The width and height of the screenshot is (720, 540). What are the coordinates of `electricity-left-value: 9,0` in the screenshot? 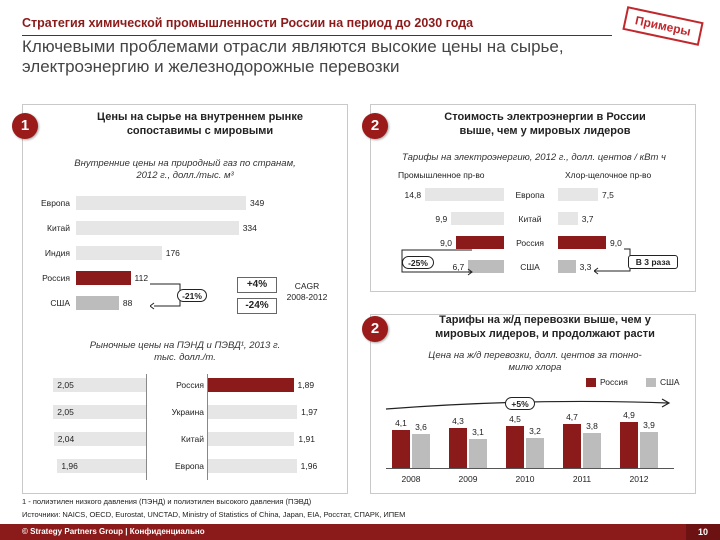 It's located at (446, 243).